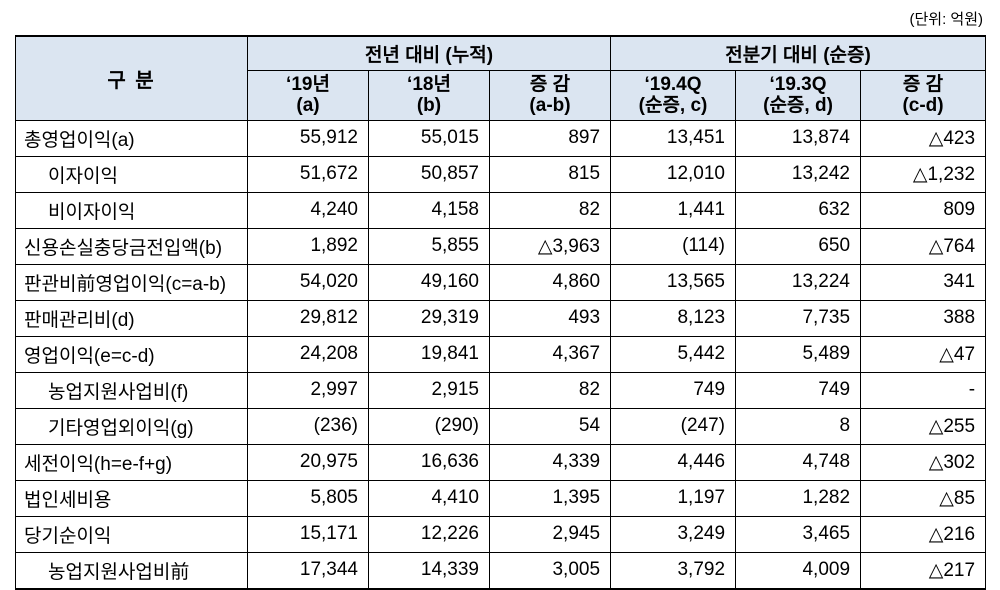 This screenshot has width=1000, height=590. I want to click on cell-value: 29,812, so click(308, 318).